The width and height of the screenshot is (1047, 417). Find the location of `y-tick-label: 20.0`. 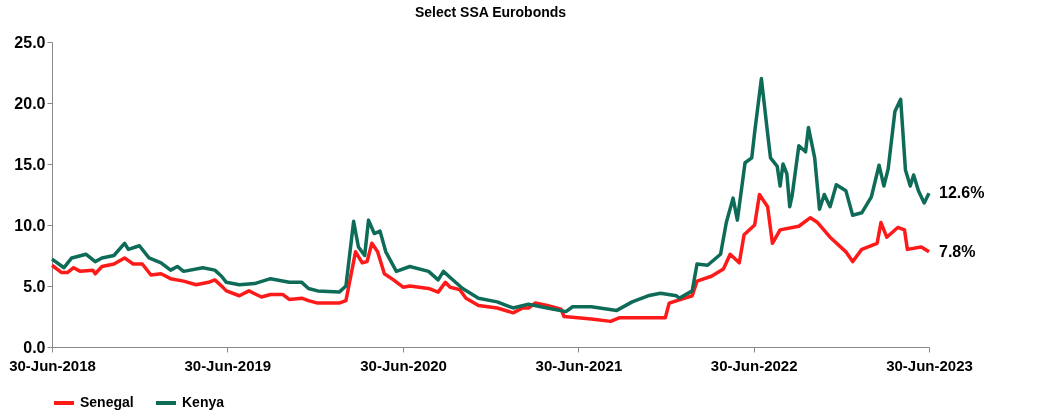

y-tick-label: 20.0 is located at coordinates (30, 103).